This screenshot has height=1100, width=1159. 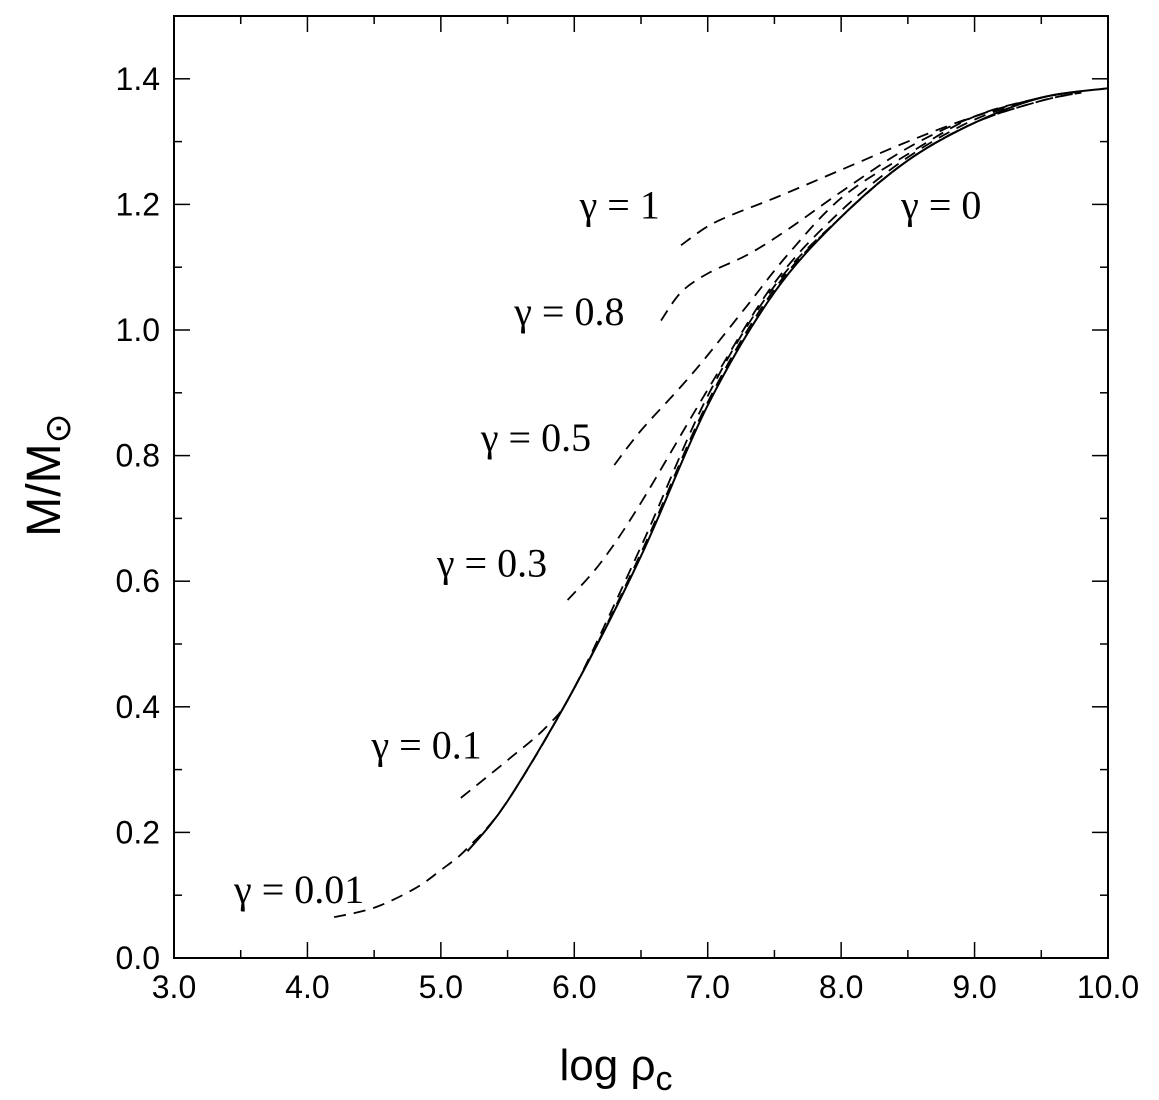 What do you see at coordinates (491, 562) in the screenshot?
I see `curve-label-3: γ = 0.3` at bounding box center [491, 562].